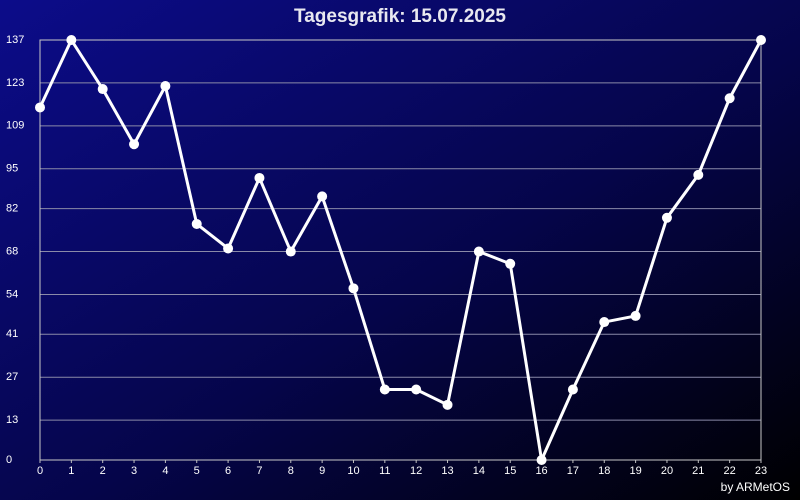 This screenshot has height=500, width=800. I want to click on x-tick-label: 22, so click(730, 471).